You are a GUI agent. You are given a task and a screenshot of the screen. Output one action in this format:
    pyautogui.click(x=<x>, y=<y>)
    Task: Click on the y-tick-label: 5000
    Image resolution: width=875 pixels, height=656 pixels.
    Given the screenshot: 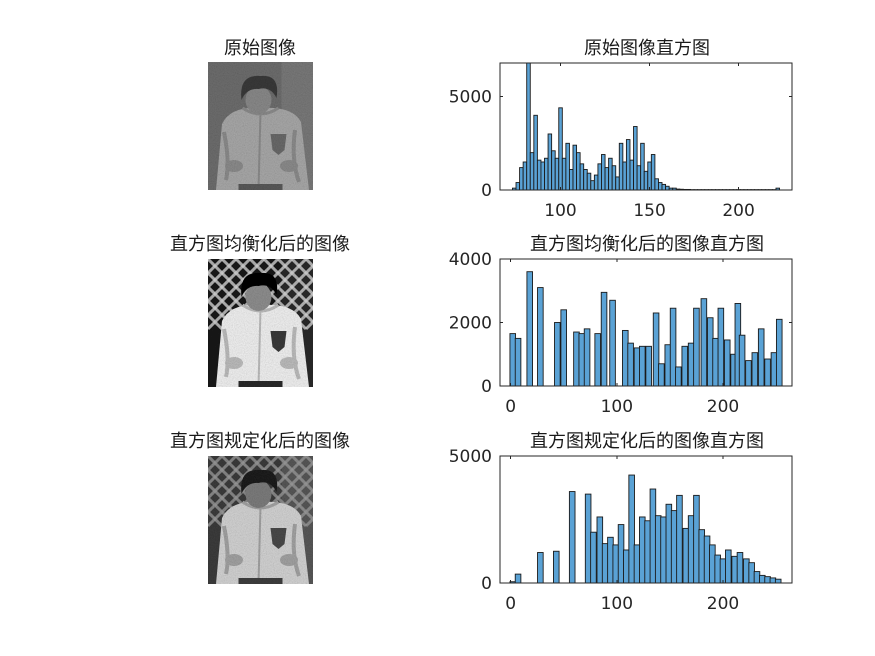 What is the action you would take?
    pyautogui.click(x=470, y=457)
    